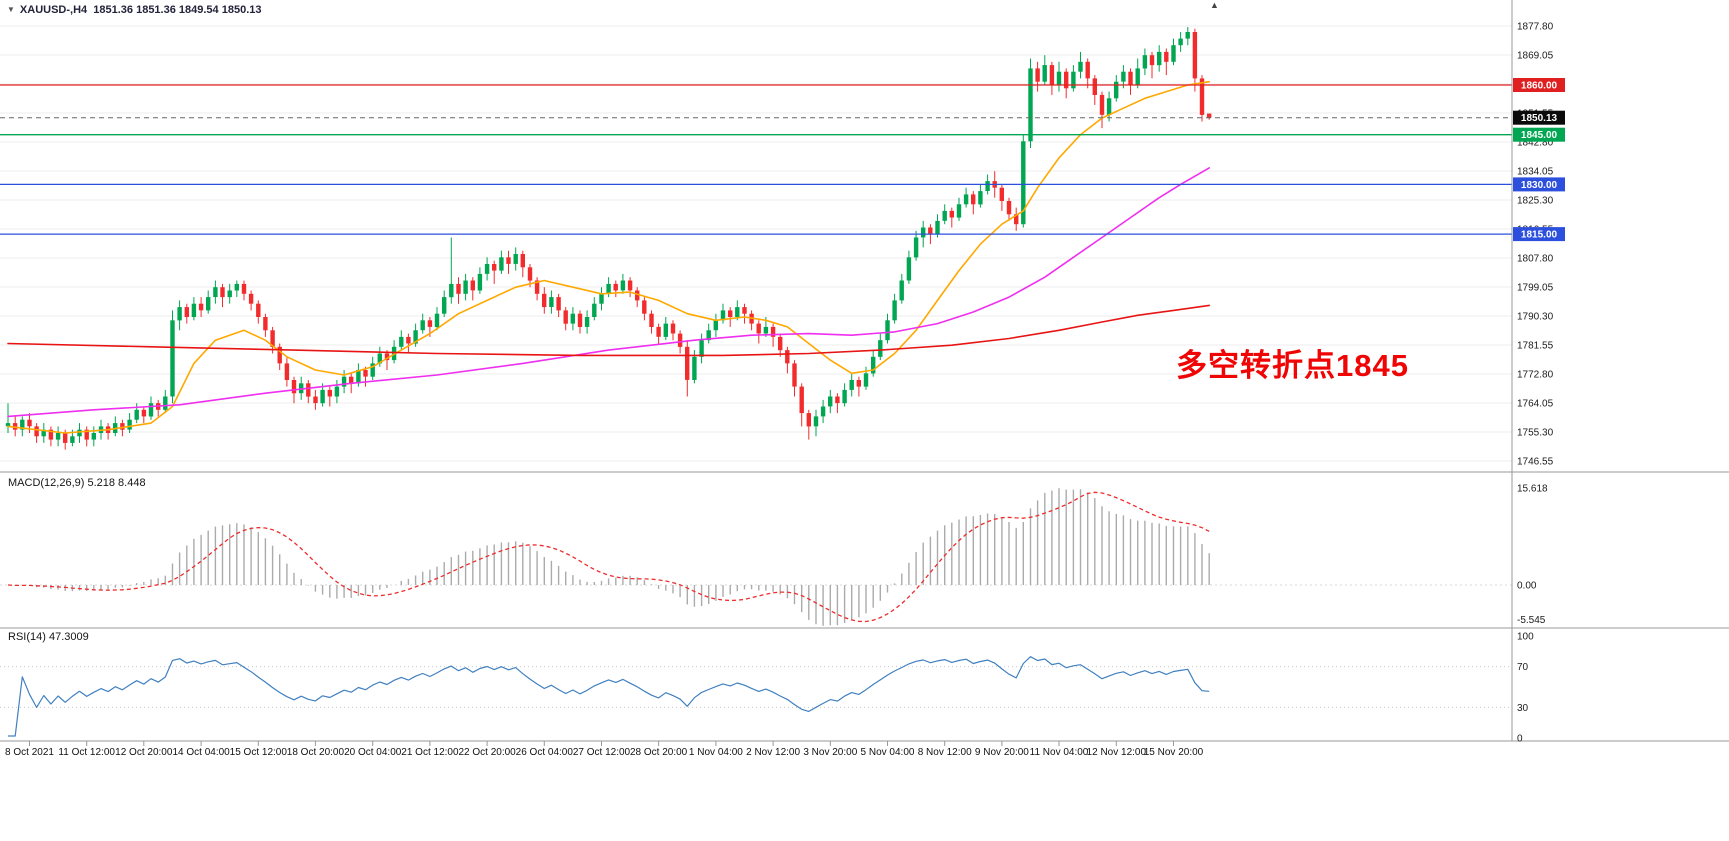 The height and width of the screenshot is (841, 1729). Describe the element at coordinates (11, 9) in the screenshot. I see `collapse-triangle-icon: ▼` at that location.